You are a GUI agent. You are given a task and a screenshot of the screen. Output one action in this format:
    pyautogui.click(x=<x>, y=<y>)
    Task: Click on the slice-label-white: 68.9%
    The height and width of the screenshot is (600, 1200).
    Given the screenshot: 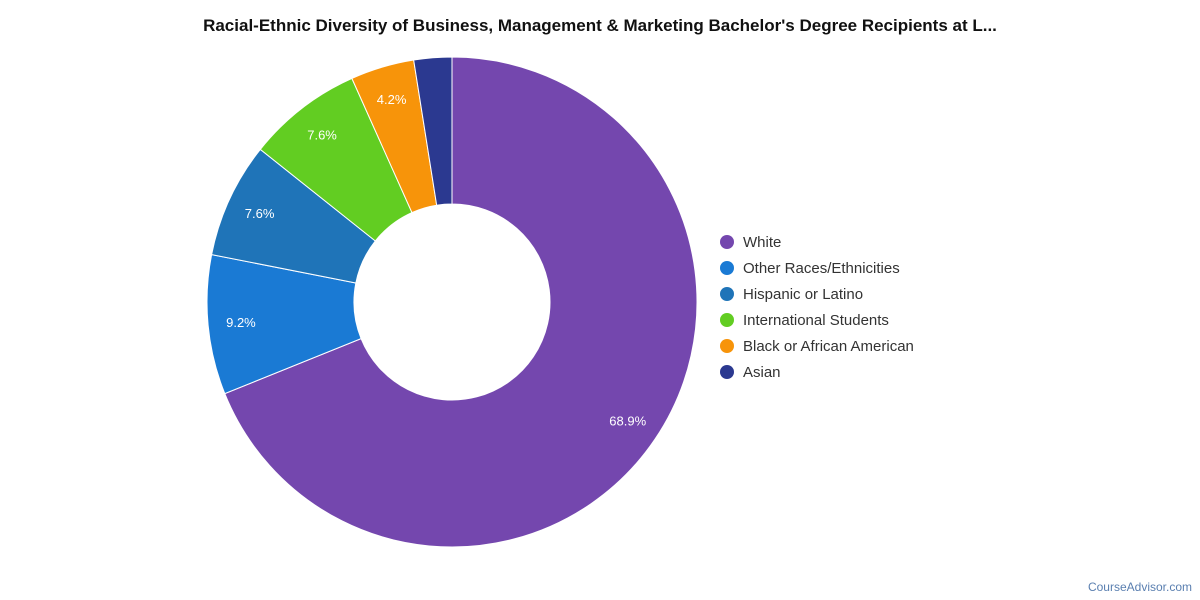 What is the action you would take?
    pyautogui.click(x=627, y=421)
    